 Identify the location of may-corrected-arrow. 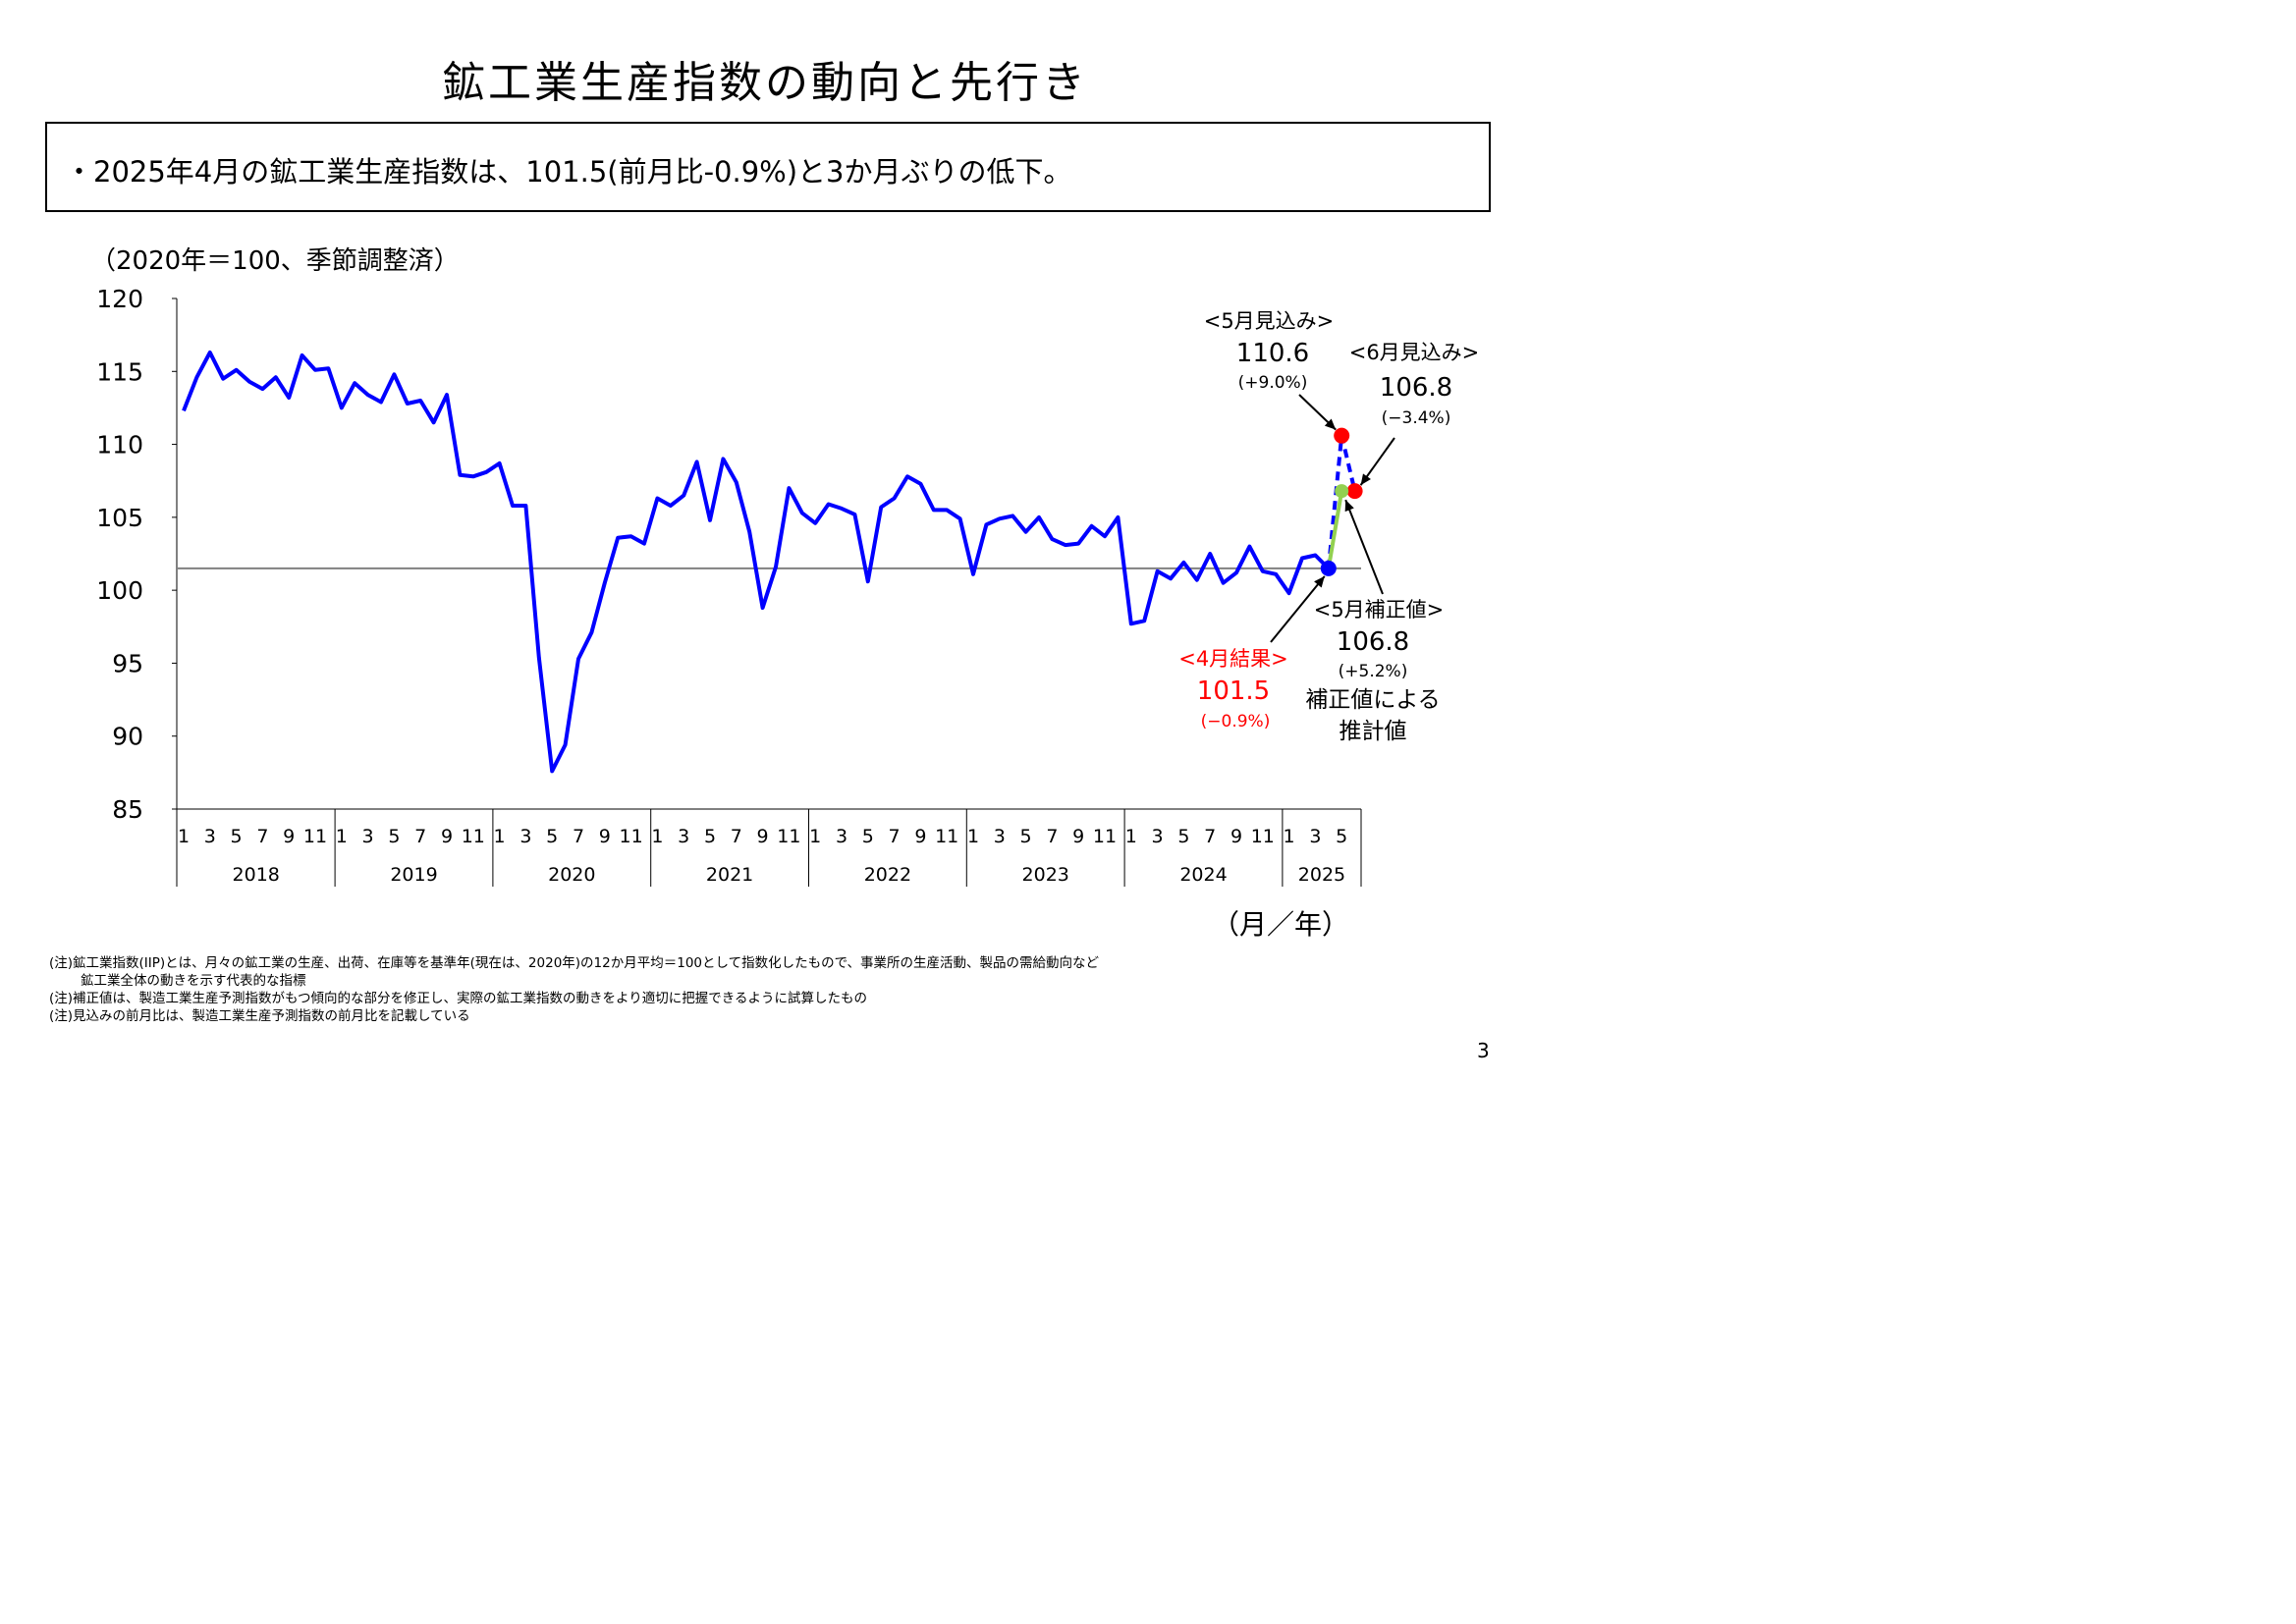
(1364, 547).